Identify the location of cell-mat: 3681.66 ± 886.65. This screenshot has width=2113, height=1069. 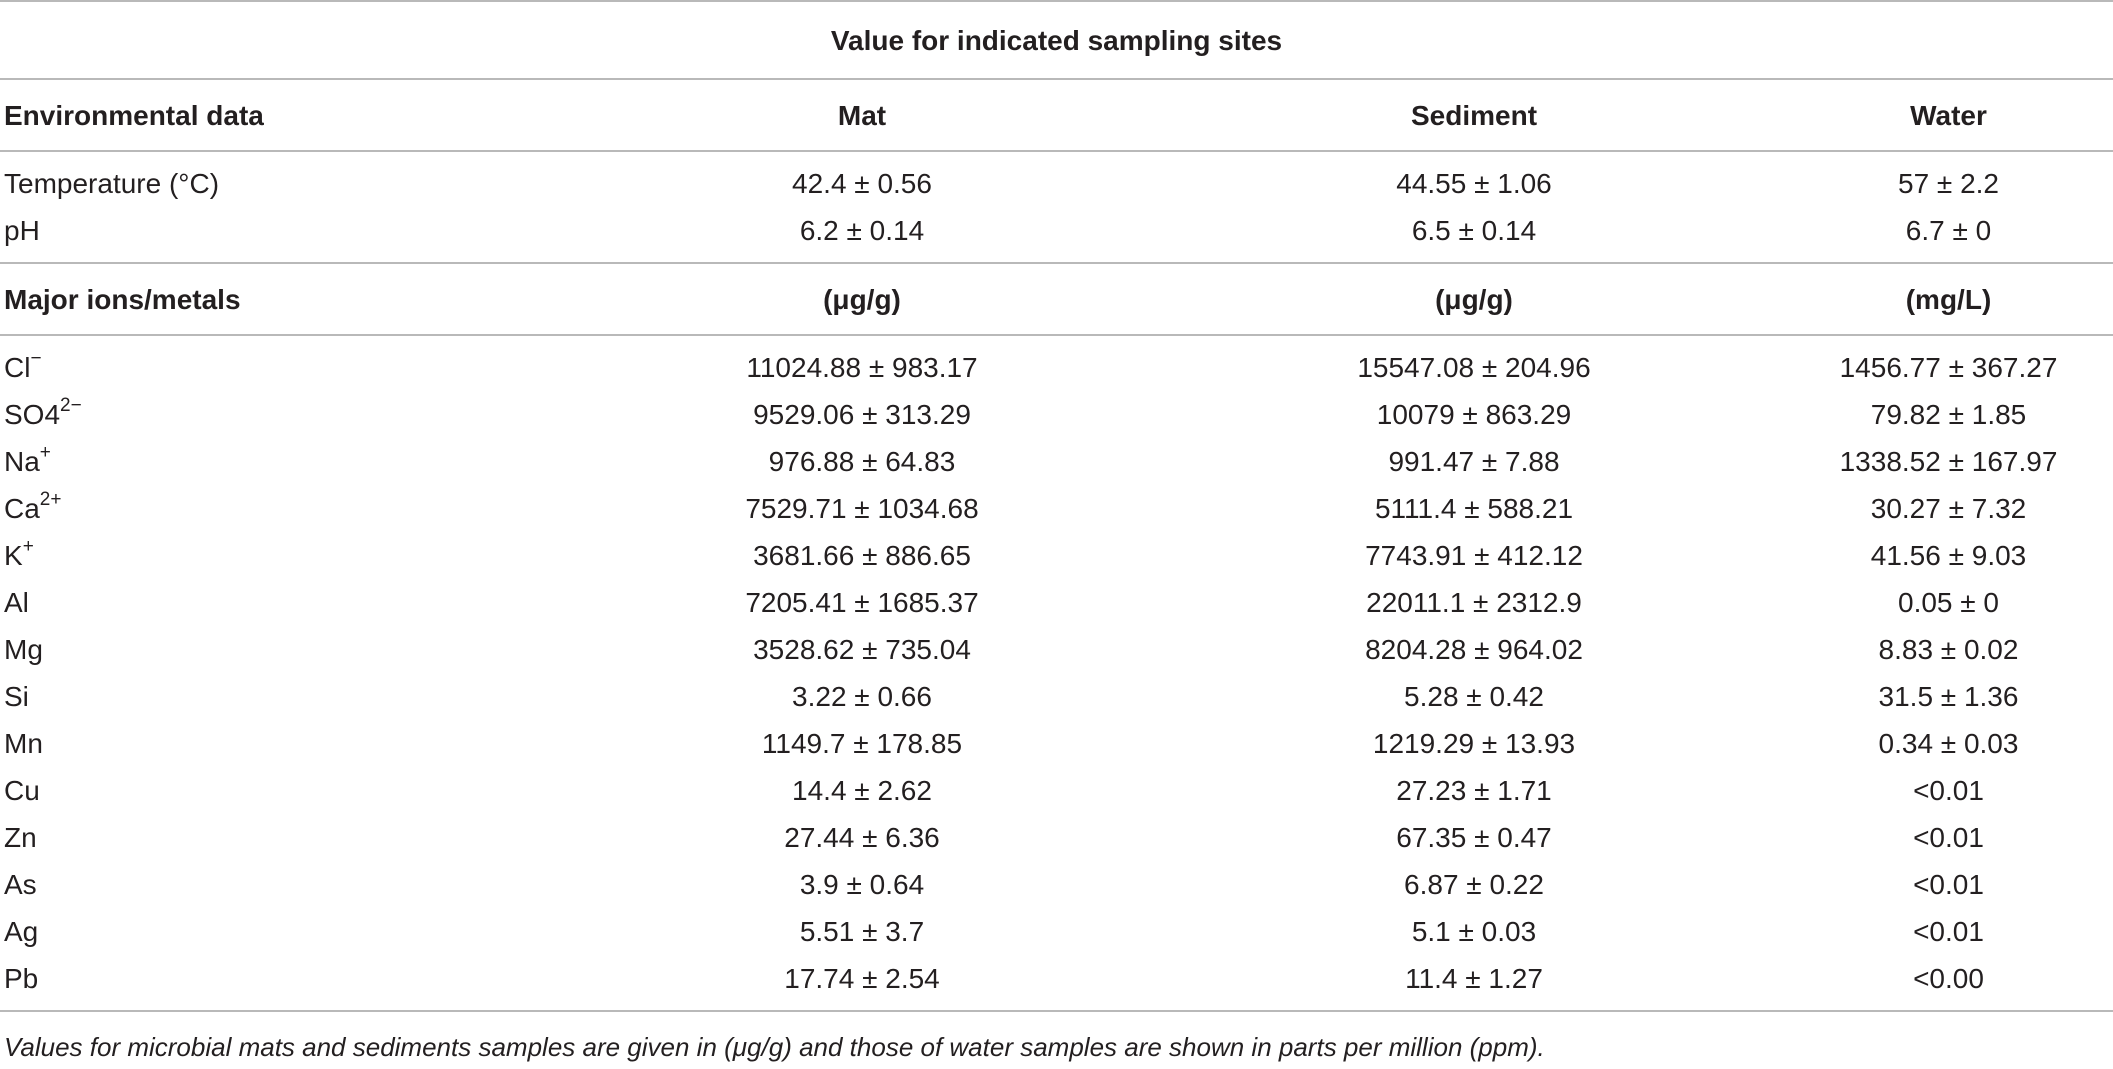
(862, 555).